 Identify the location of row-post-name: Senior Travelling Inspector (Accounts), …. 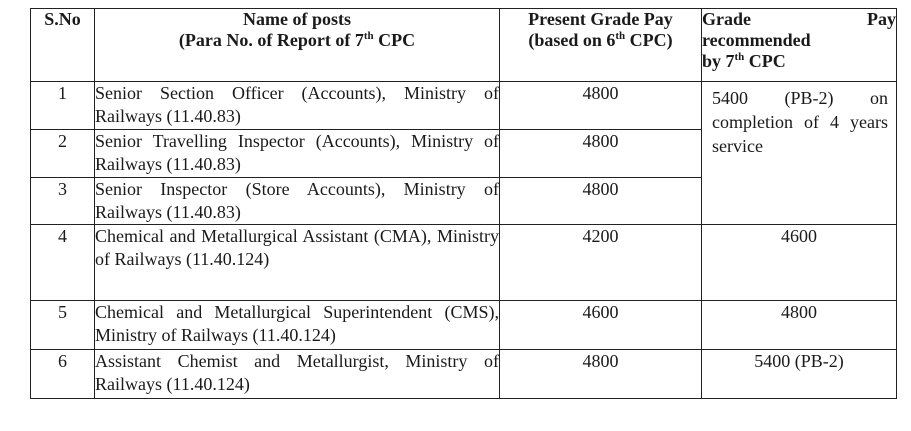
(297, 153).